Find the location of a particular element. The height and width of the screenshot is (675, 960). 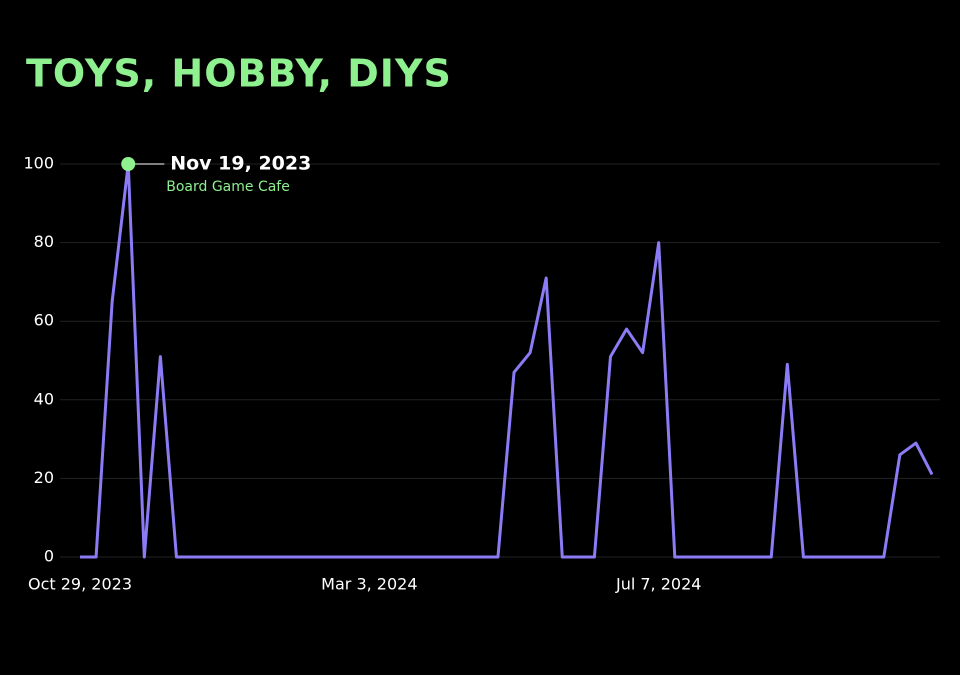

x-tick-label: Oct 29, 2023 is located at coordinates (80, 584).